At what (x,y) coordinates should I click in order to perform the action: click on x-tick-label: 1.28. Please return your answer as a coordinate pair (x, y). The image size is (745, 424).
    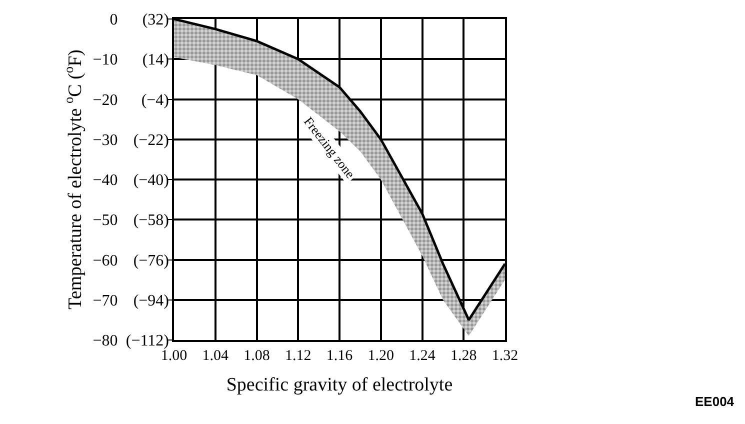
    Looking at the image, I should click on (463, 356).